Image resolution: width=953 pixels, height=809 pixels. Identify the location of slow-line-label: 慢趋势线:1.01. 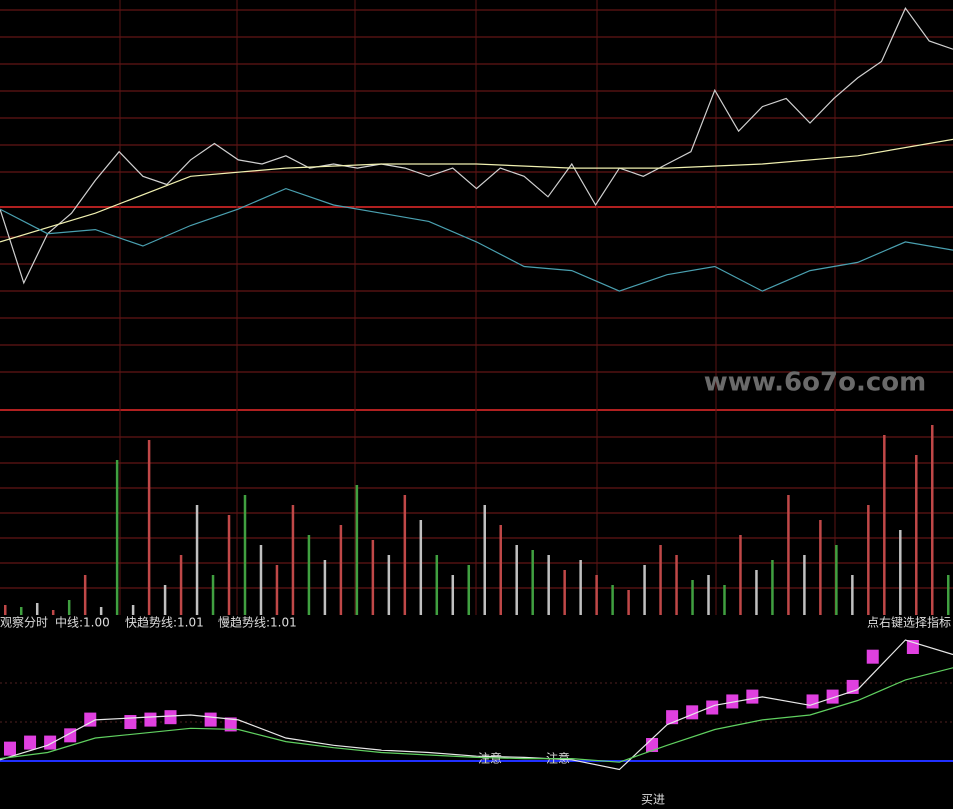
(257, 623).